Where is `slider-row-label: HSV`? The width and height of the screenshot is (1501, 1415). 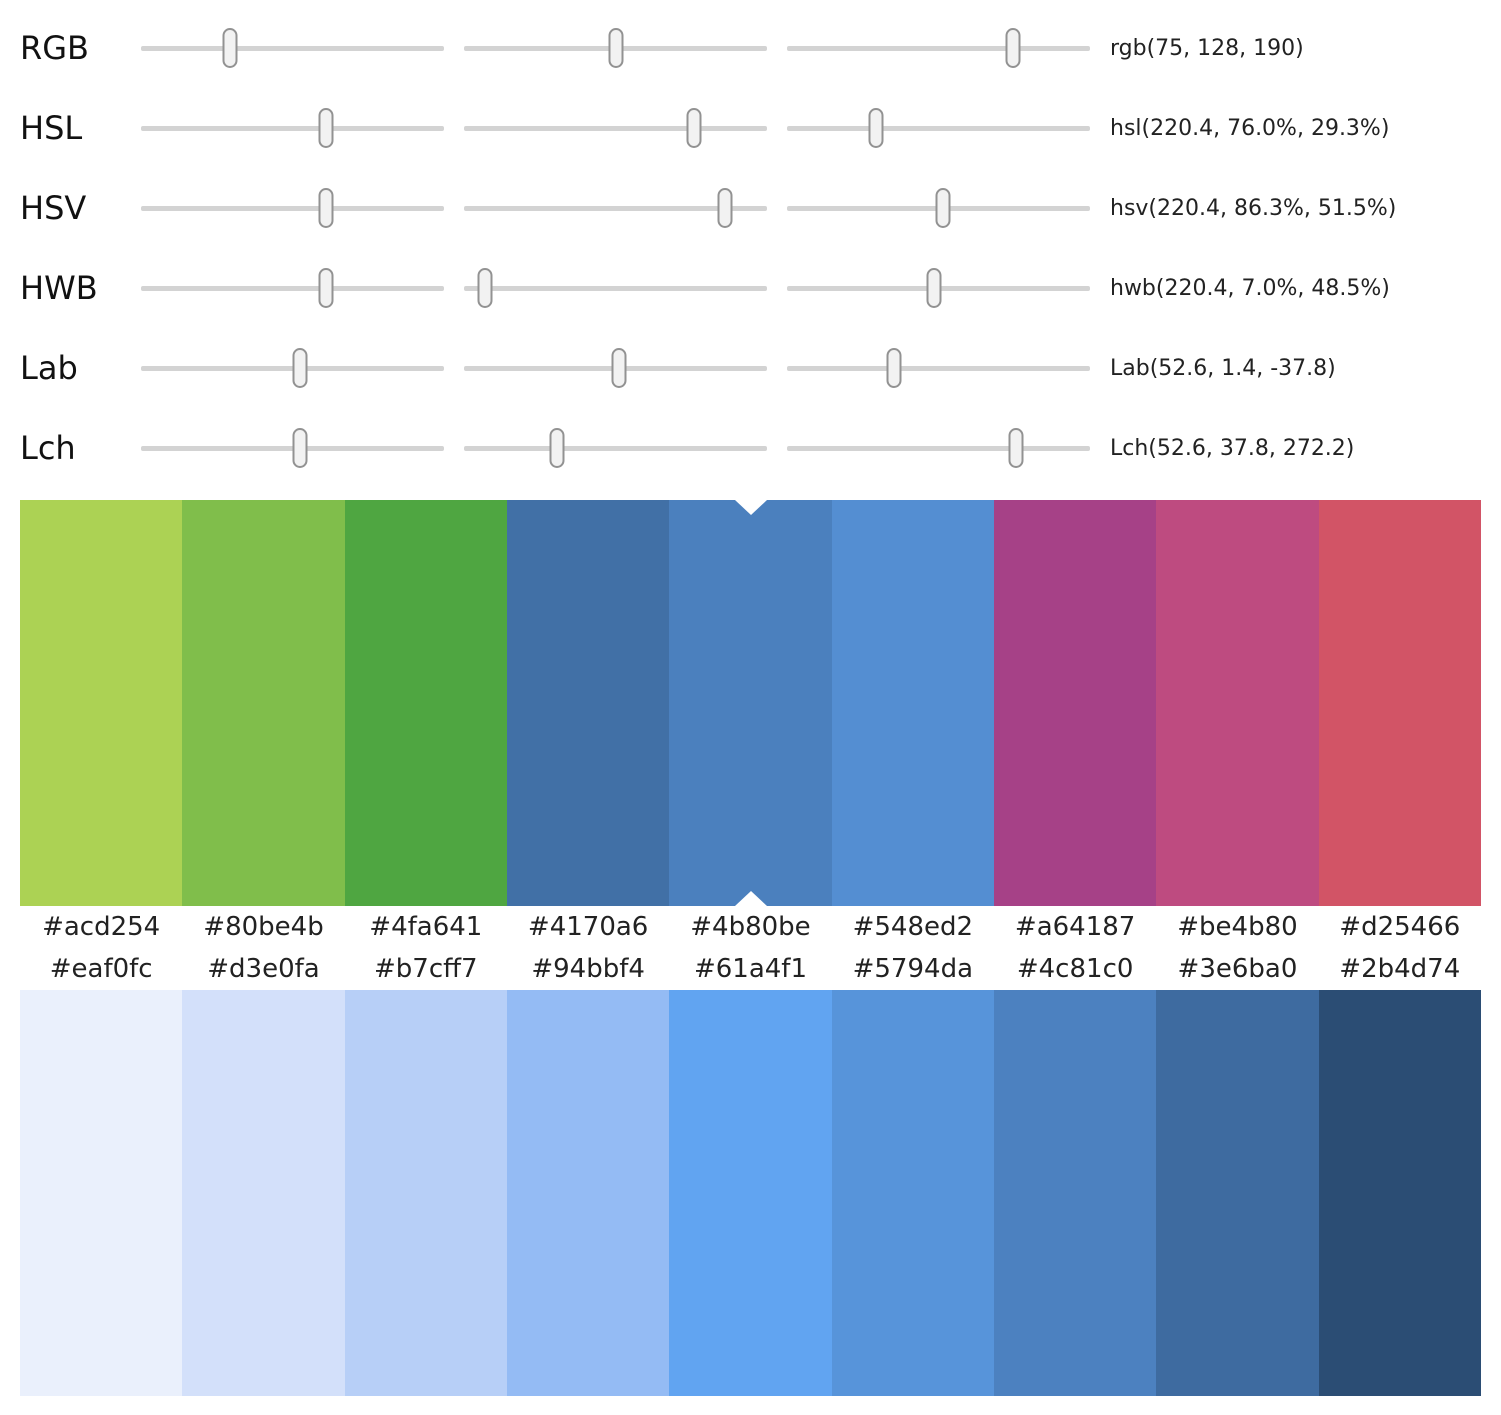
slider-row-label: HSV is located at coordinates (53, 208).